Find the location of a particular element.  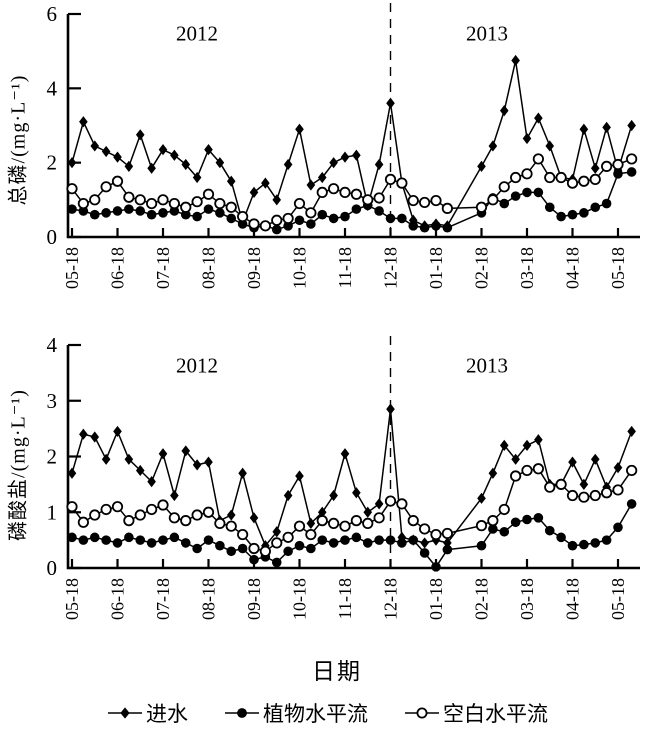

bottom-chart-y-axis-title: 磷酸盐/(mg·L⁻¹) is located at coordinates (18, 465).